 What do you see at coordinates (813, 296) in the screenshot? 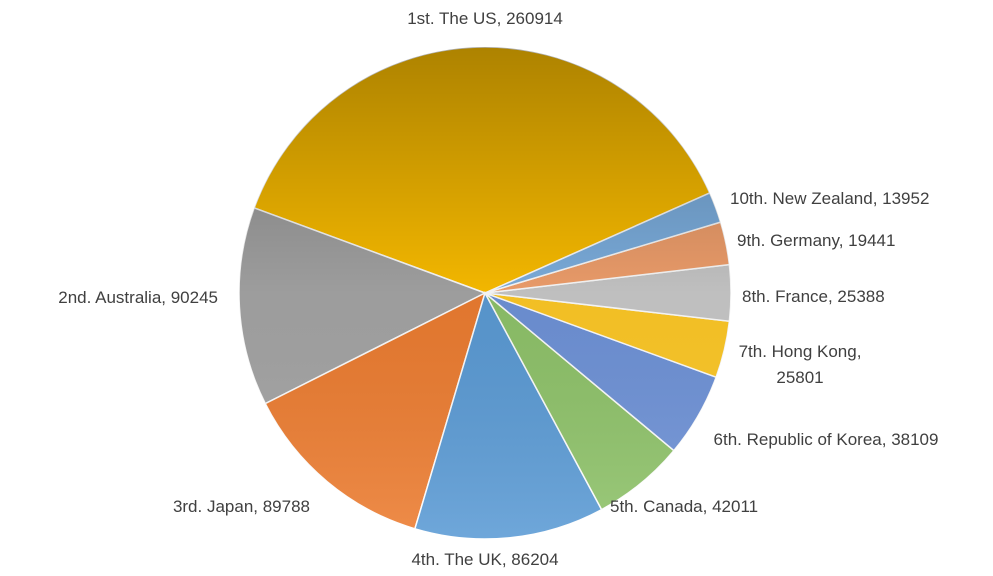
I see `data-label: 8th. France, 25388` at bounding box center [813, 296].